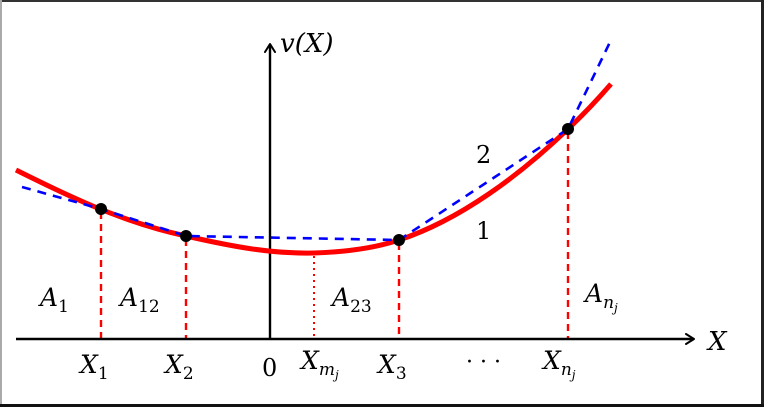 The width and height of the screenshot is (764, 407). What do you see at coordinates (139, 300) in the screenshot?
I see `region-a12-label: A12` at bounding box center [139, 300].